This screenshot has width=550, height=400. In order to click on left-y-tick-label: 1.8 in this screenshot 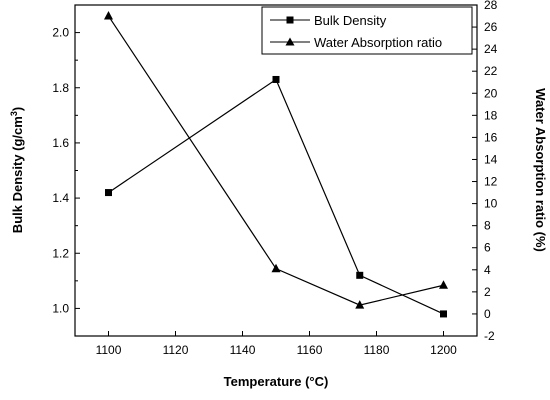, I will do `click(60, 88)`.